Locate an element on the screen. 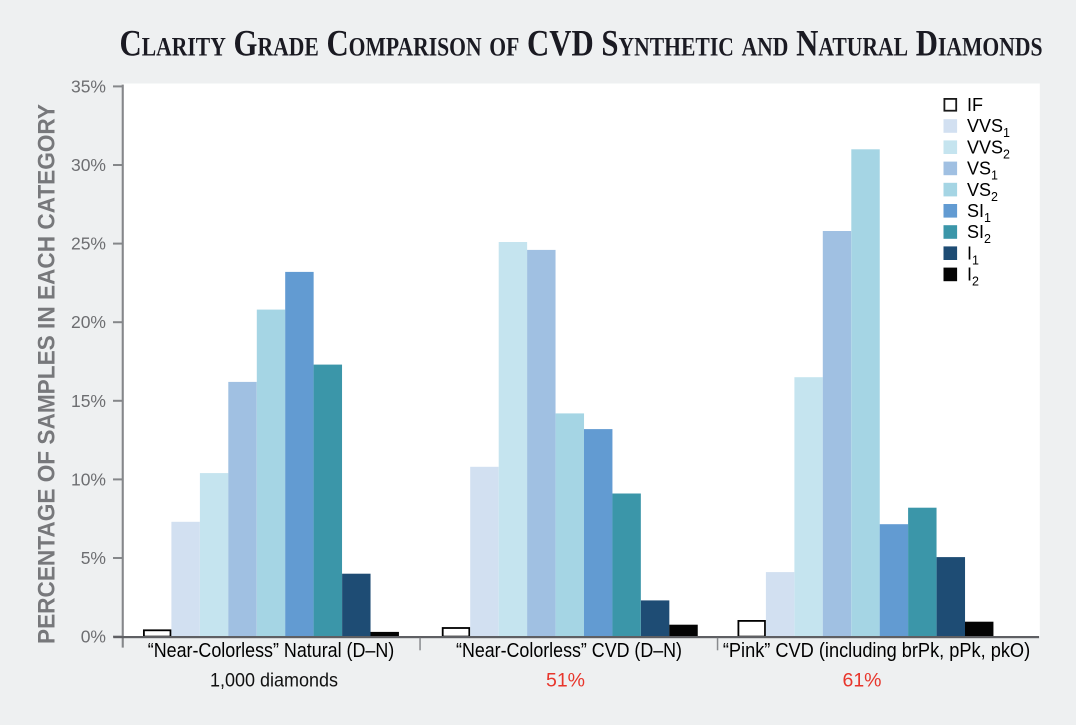 Image resolution: width=1076 pixels, height=725 pixels. svg-text: VVS2 is located at coordinates (988, 149).